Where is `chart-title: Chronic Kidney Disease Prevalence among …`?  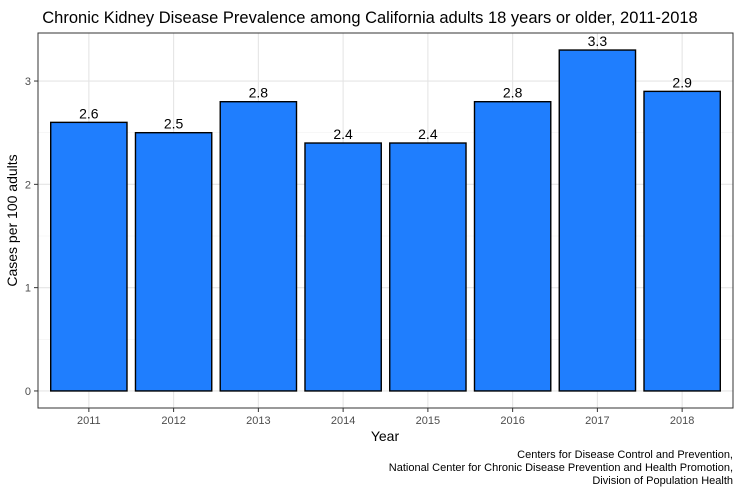 chart-title: Chronic Kidney Disease Prevalence among … is located at coordinates (370, 18).